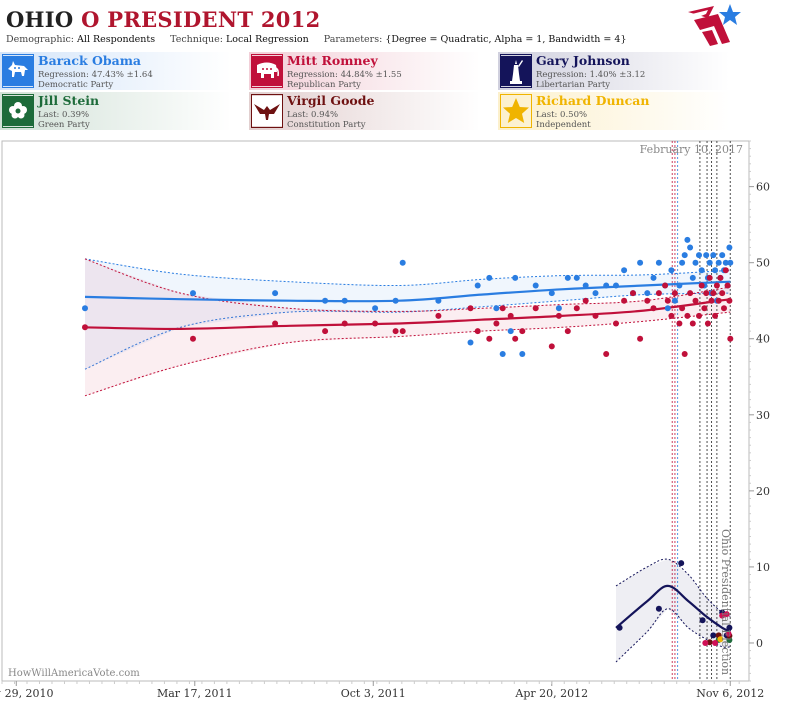 The width and height of the screenshot is (789, 708). I want to click on site-logo-icon, so click(713, 25).